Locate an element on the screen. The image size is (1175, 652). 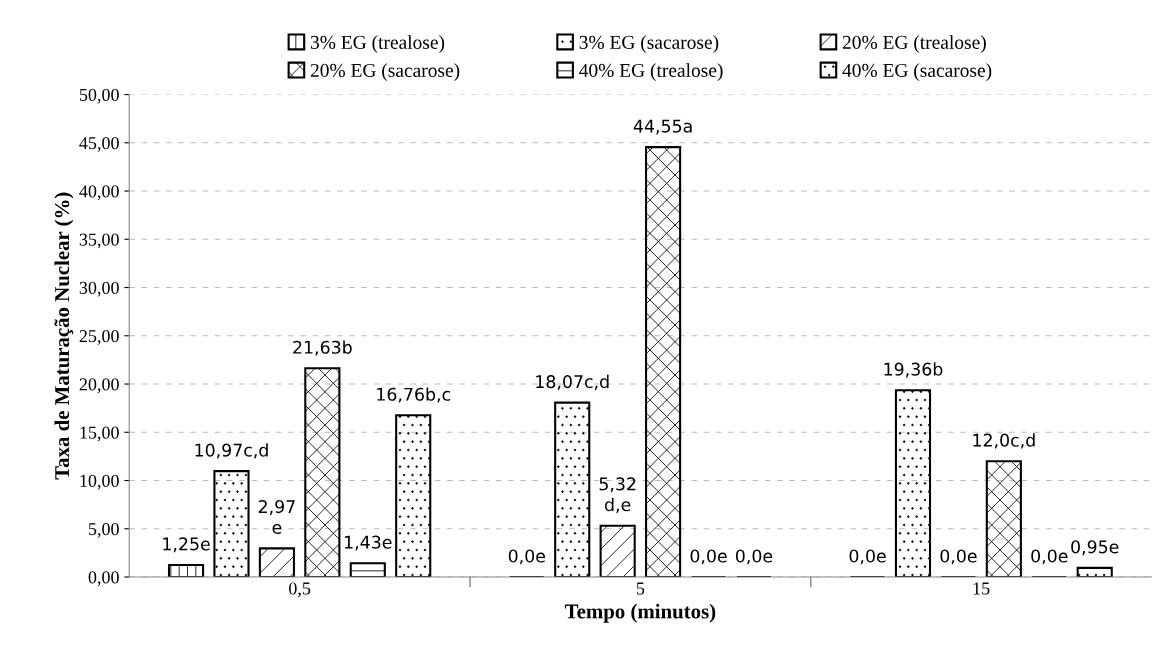
x-tick-label: 15 is located at coordinates (981, 588).